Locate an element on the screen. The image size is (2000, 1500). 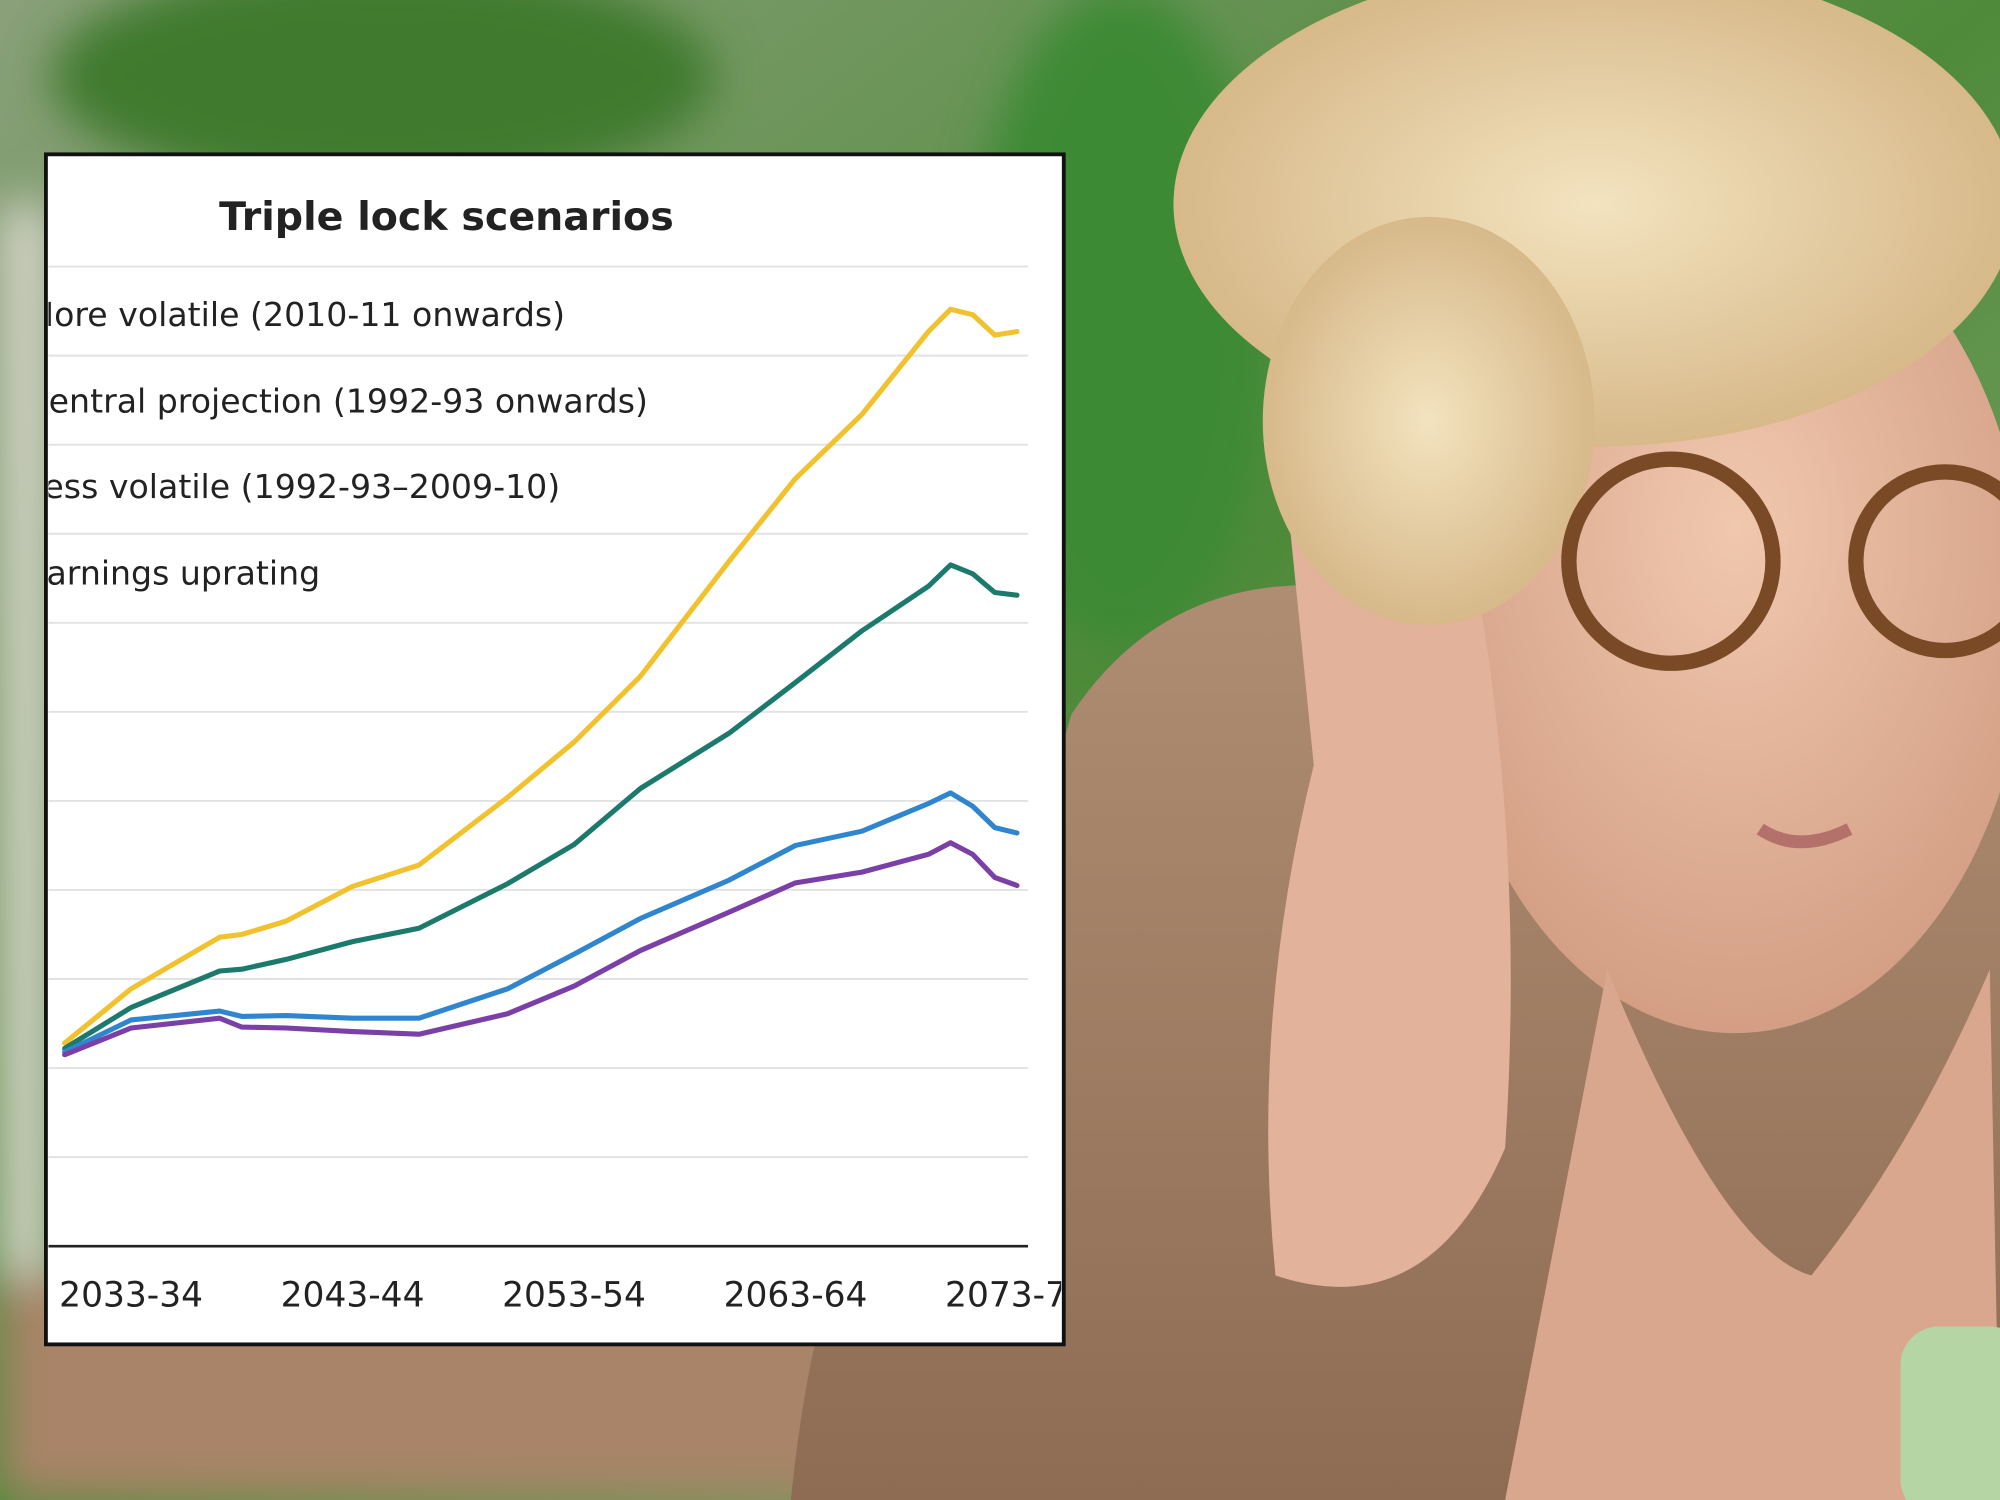
legend-label: Earnings uprating is located at coordinates (173, 573).